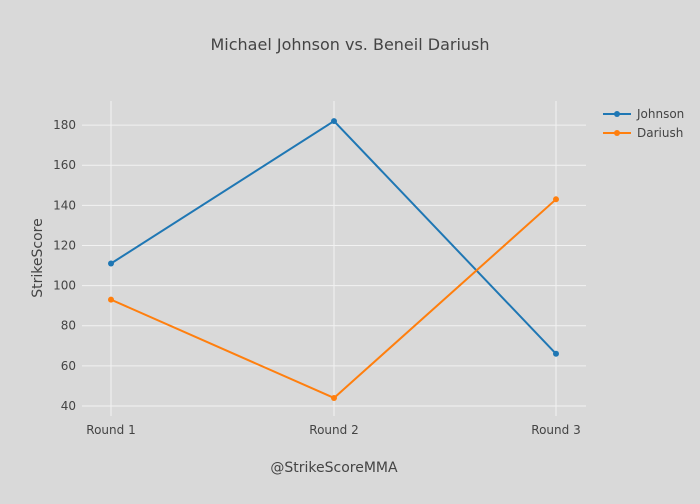  I want to click on y-tick-label: 140, so click(64, 205).